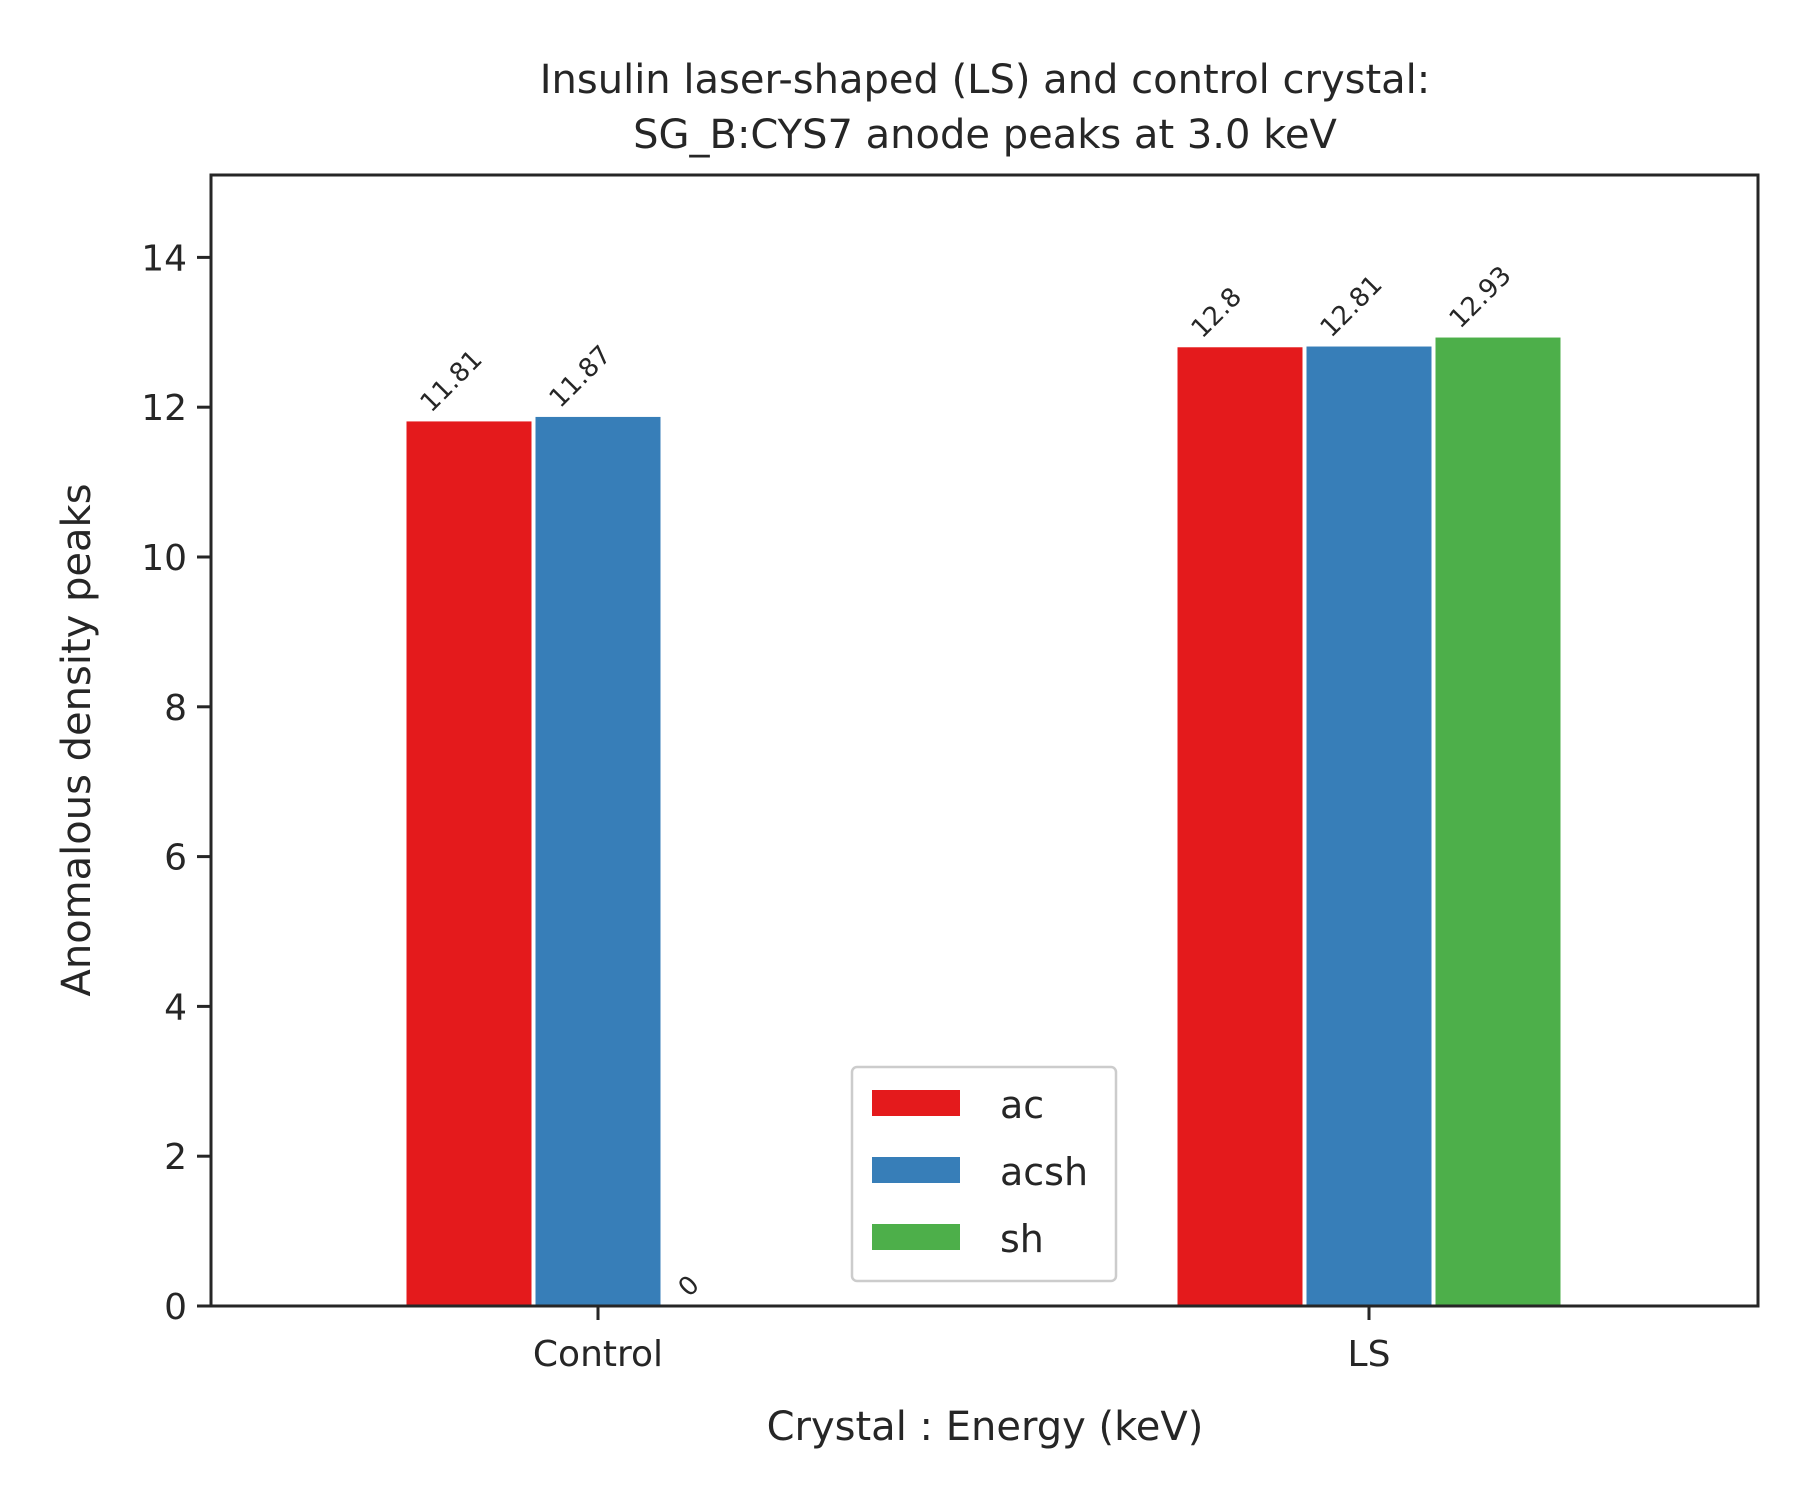 The image size is (1800, 1500). I want to click on chart-title-line-2: SG_B:CYS7 anode peaks at 3.0 keV, so click(985, 135).